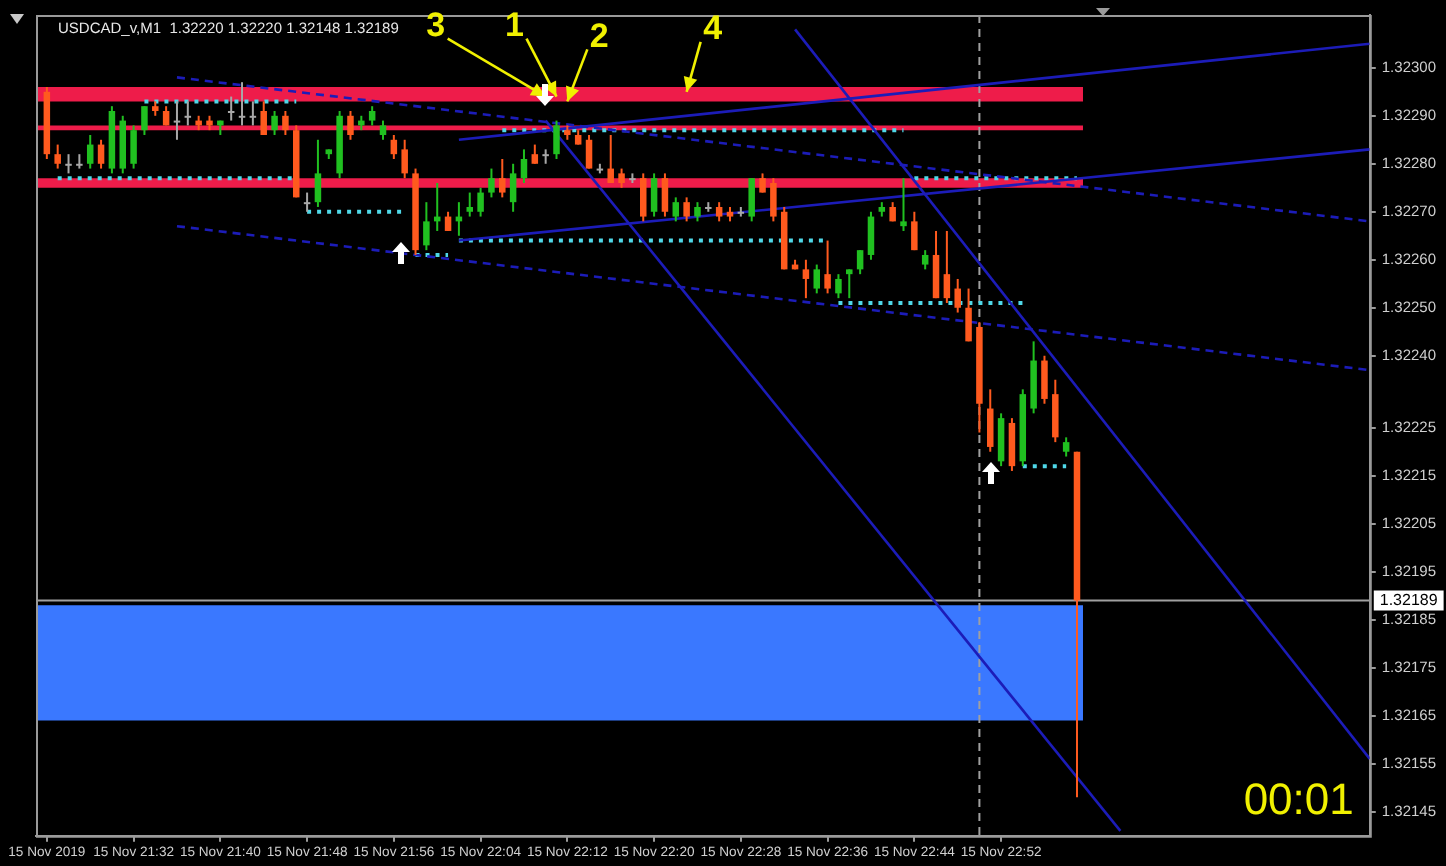 The image size is (1446, 866). What do you see at coordinates (436, 24) in the screenshot?
I see `annotation: 3` at bounding box center [436, 24].